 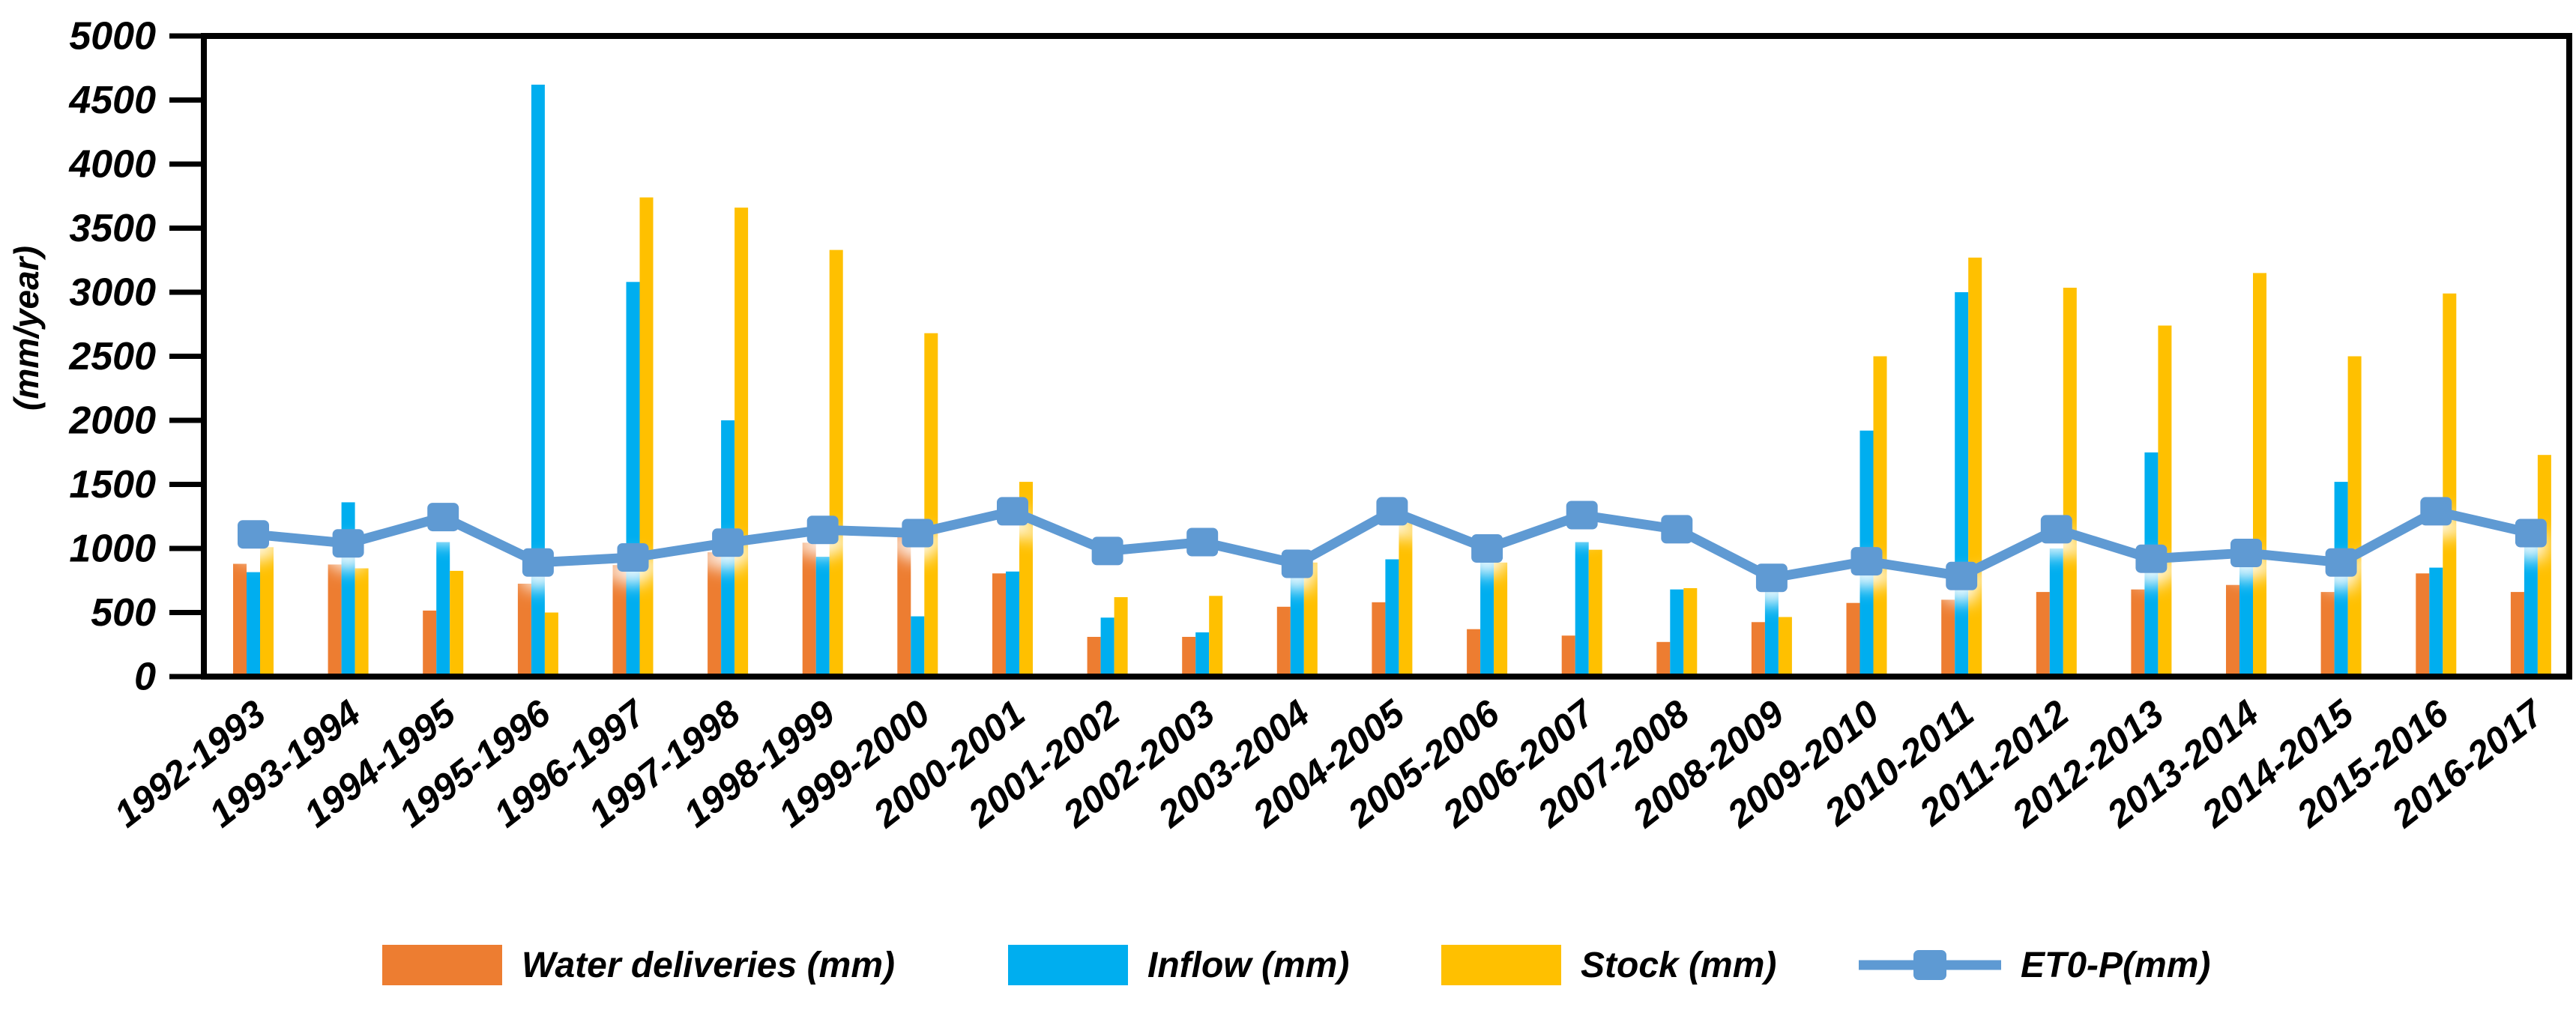 What do you see at coordinates (1026, 579) in the screenshot?
I see `bar-stock-2000-2001` at bounding box center [1026, 579].